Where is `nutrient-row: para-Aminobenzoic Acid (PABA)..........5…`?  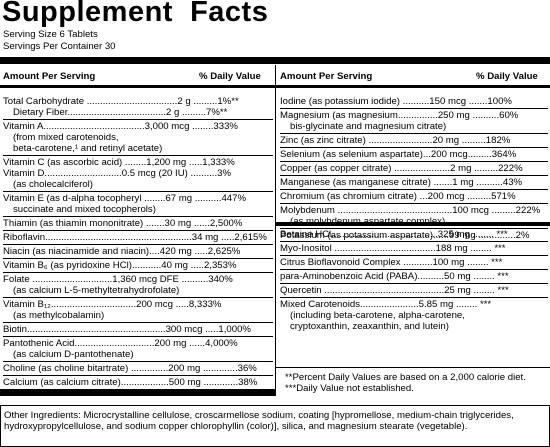
nutrient-row: para-Aminobenzoic Acid (PABA)..........5… is located at coordinates (394, 276).